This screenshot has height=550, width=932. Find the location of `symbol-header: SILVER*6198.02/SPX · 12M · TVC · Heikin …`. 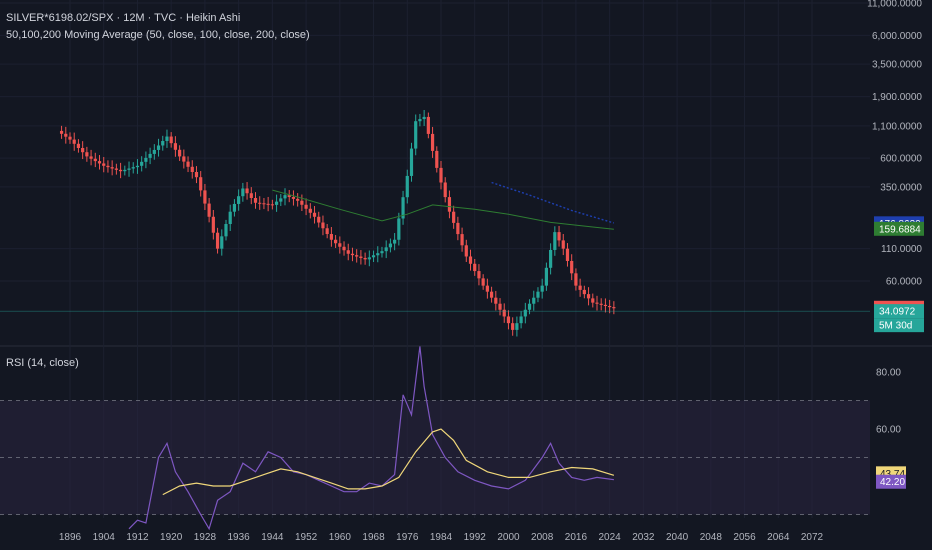

symbol-header: SILVER*6198.02/SPX · 12M · TVC · Heikin … is located at coordinates (123, 18).